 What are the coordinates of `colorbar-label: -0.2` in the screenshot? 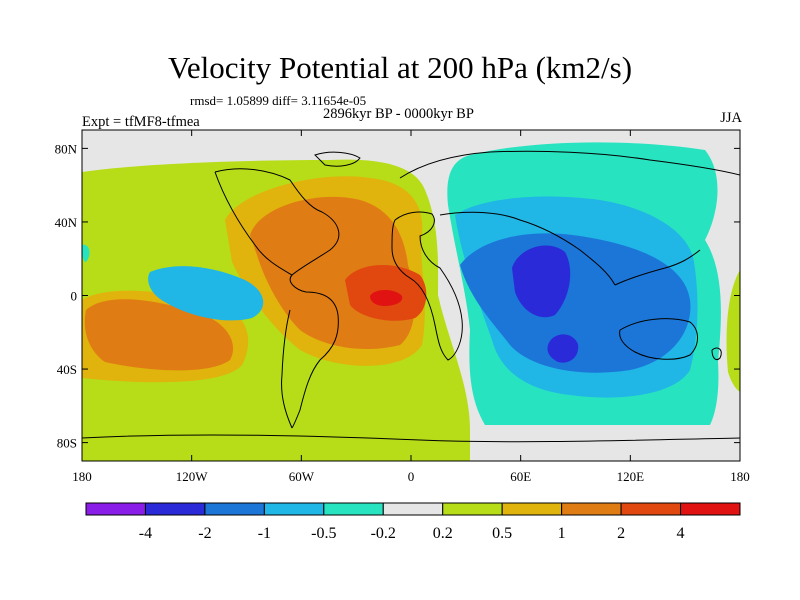 It's located at (383, 533).